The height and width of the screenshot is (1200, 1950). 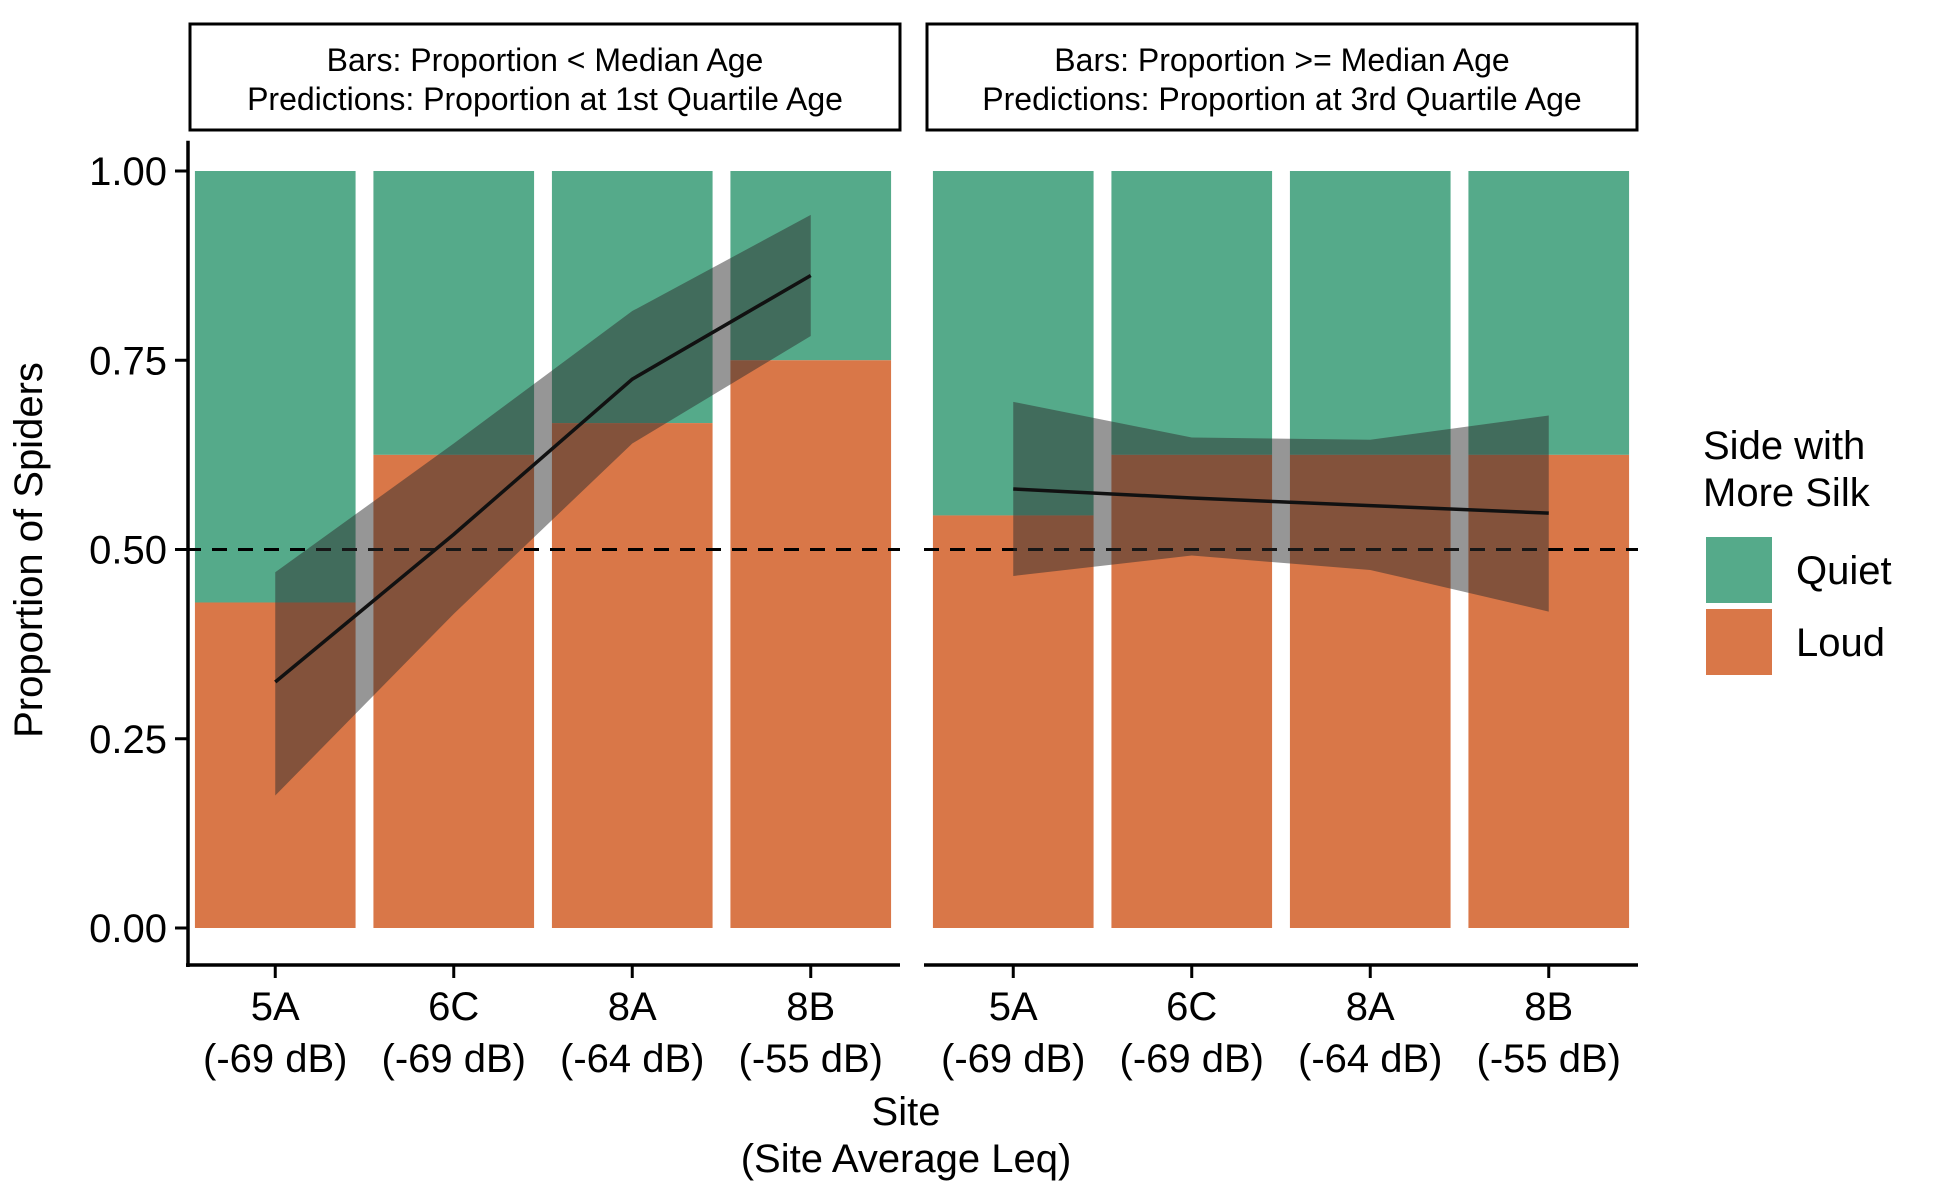 What do you see at coordinates (128, 929) in the screenshot?
I see `y-tick-label: 0.00` at bounding box center [128, 929].